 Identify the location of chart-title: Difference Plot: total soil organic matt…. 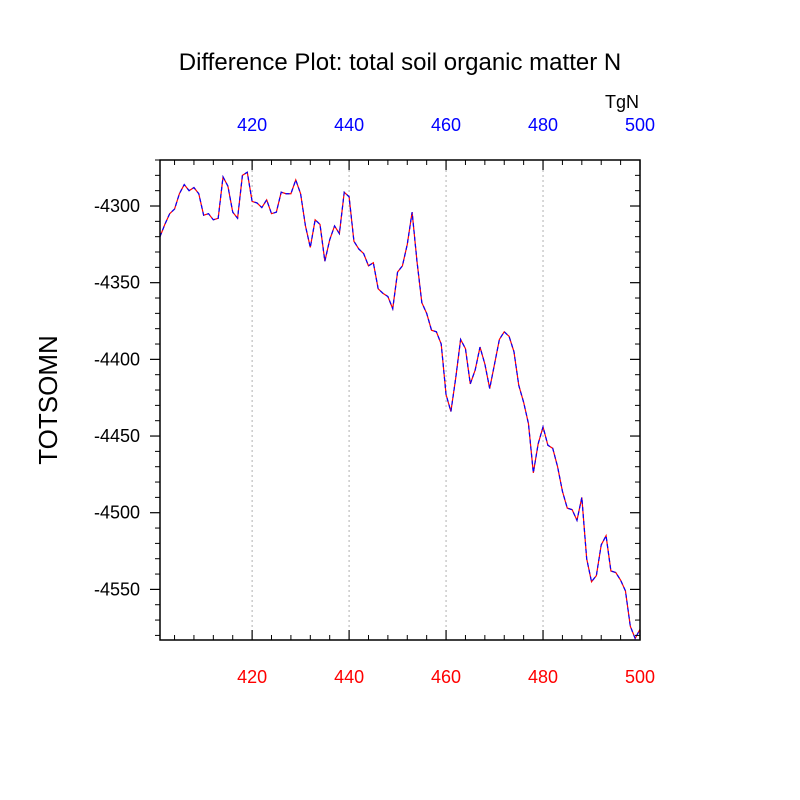
(400, 62).